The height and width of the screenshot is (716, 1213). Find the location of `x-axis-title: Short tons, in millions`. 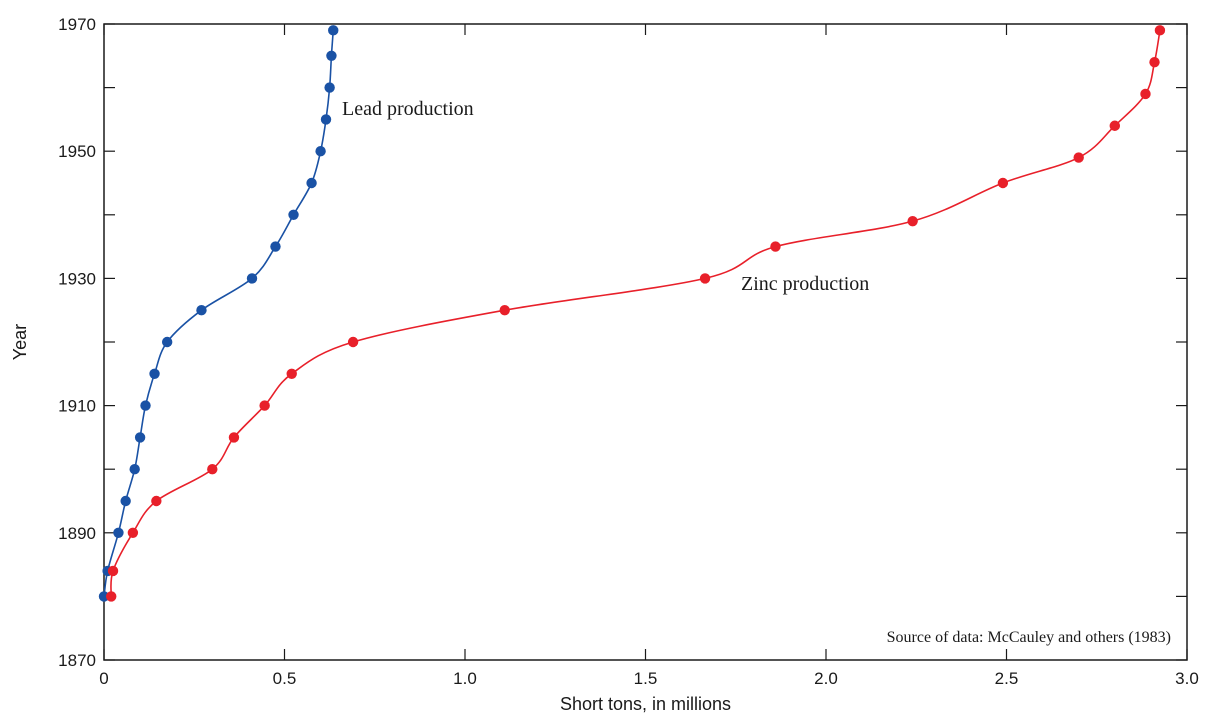

x-axis-title: Short tons, in millions is located at coordinates (645, 704).